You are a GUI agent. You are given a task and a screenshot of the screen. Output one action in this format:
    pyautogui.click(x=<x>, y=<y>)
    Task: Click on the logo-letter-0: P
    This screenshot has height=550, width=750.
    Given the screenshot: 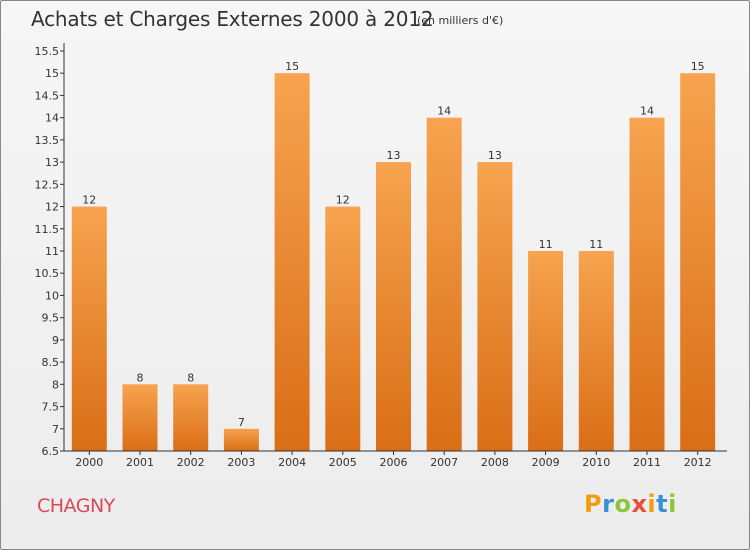 What is the action you would take?
    pyautogui.click(x=593, y=504)
    